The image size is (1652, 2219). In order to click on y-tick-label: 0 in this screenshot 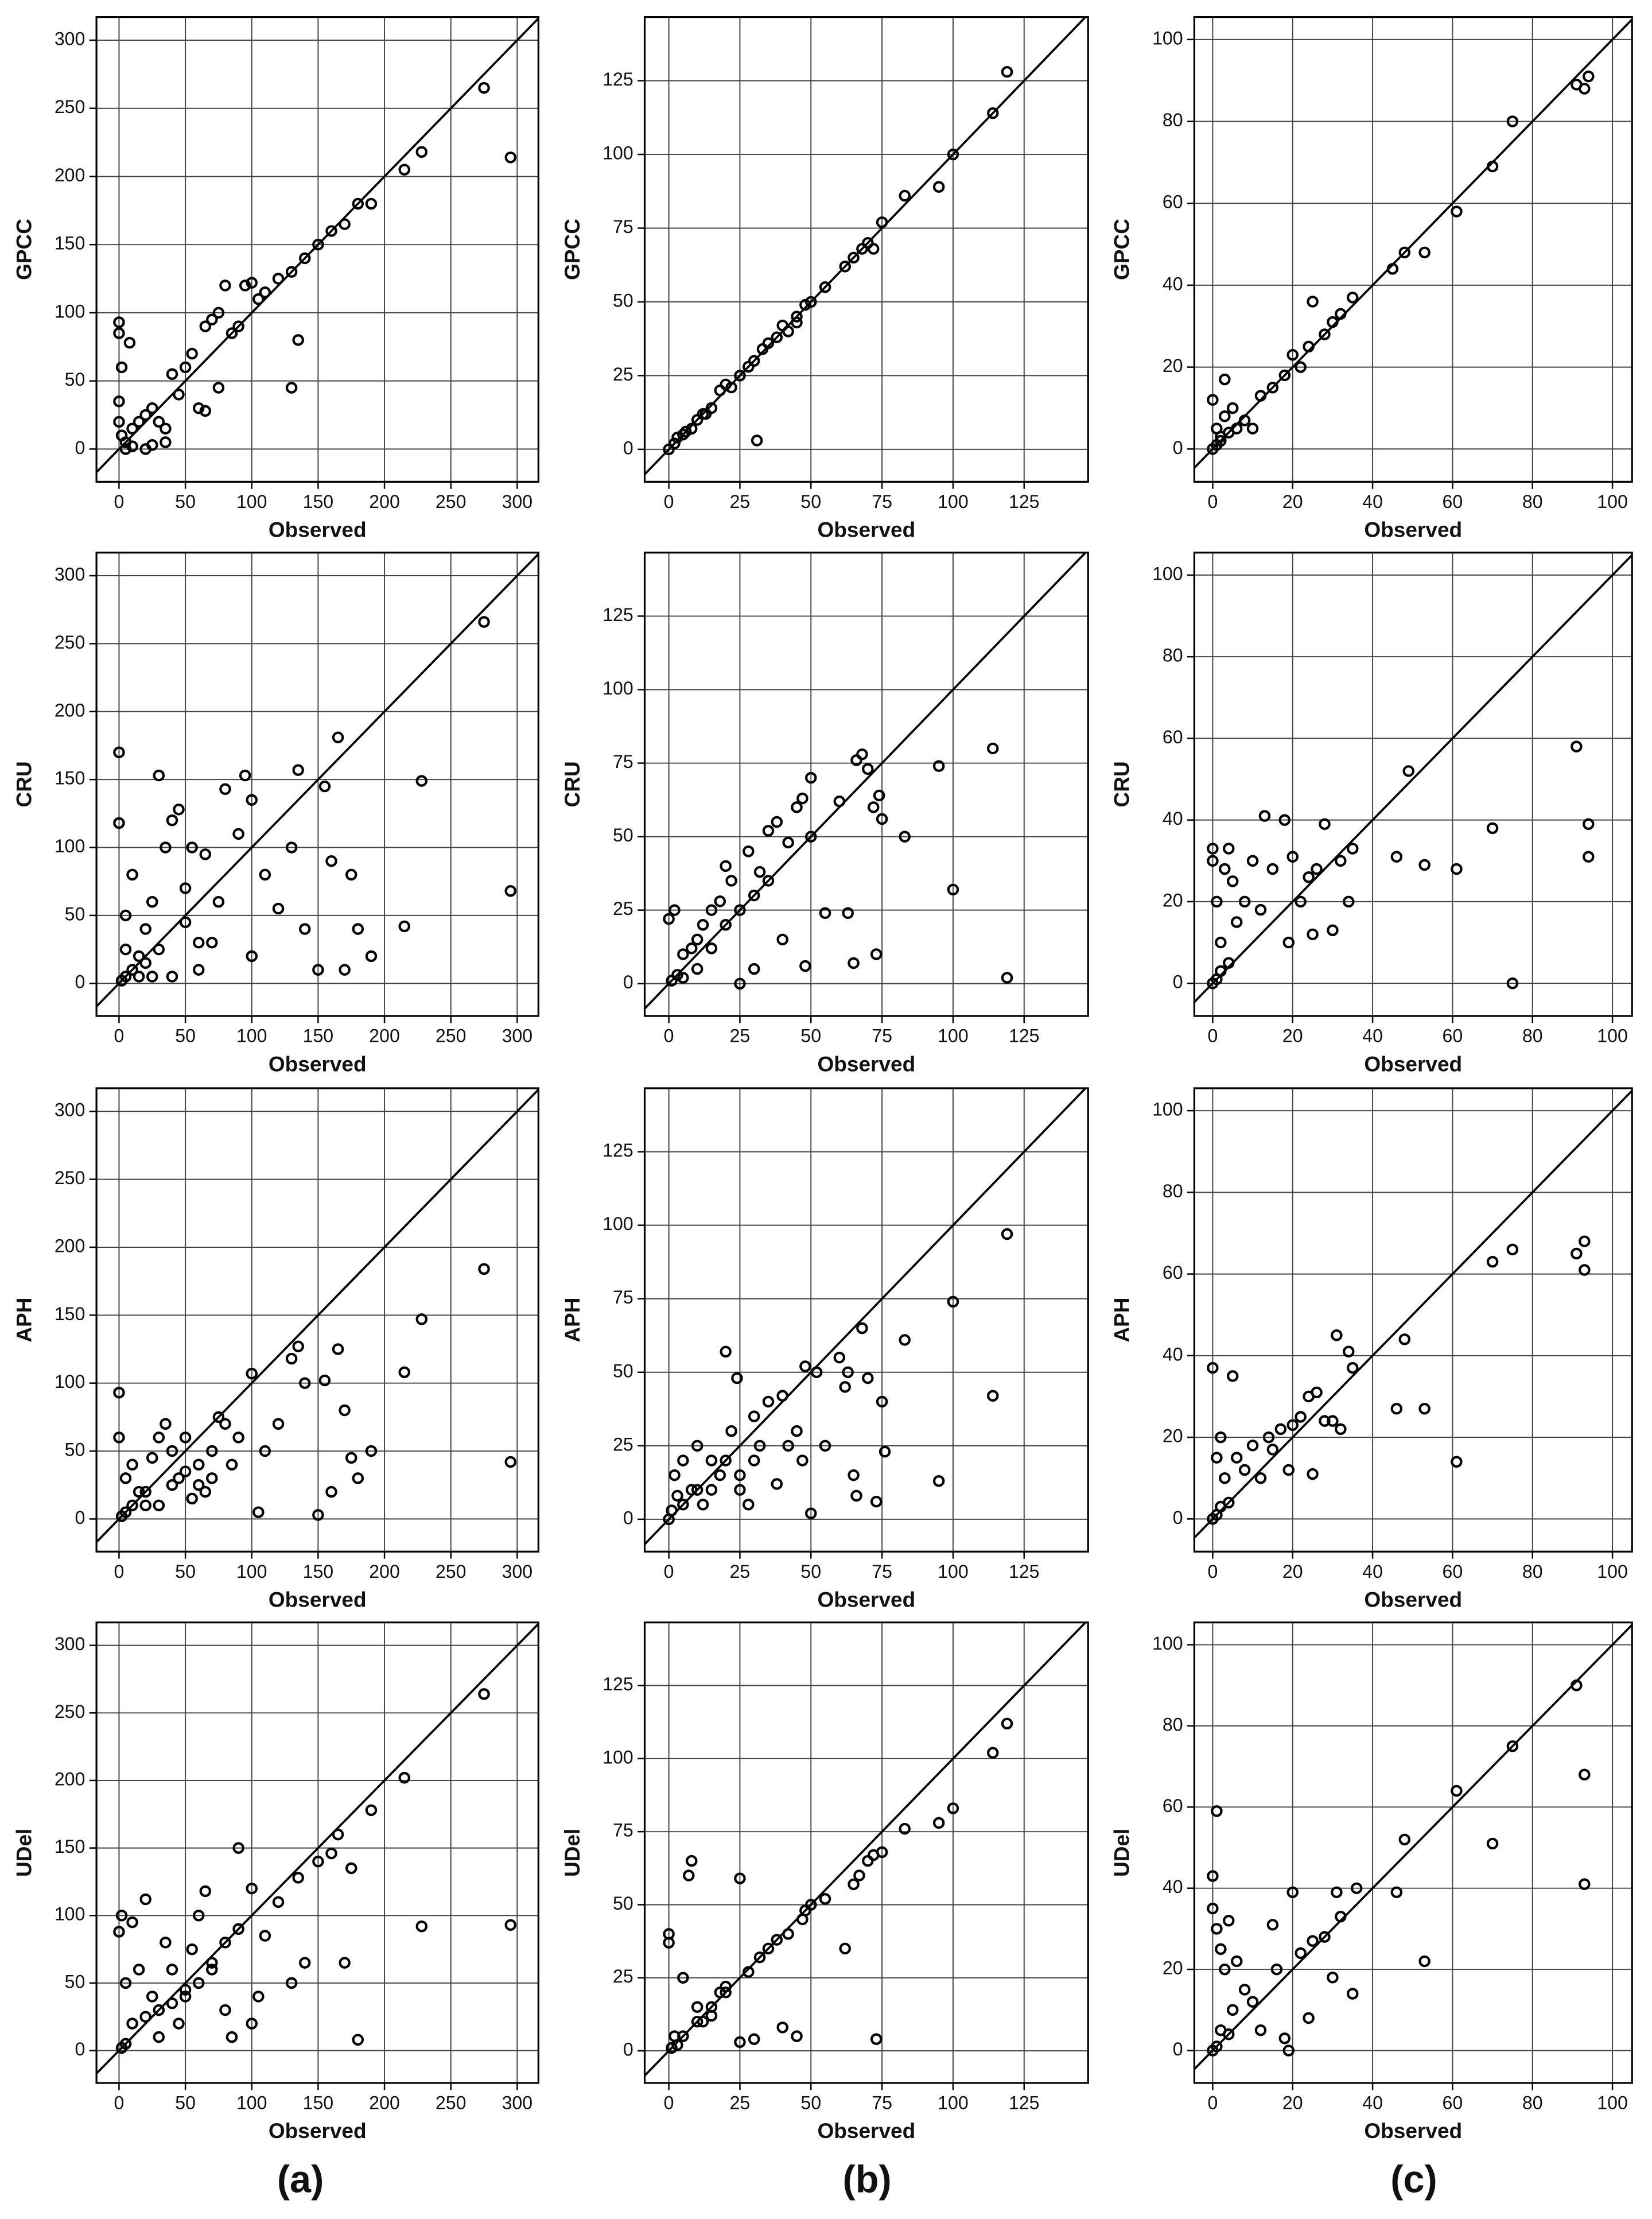, I will do `click(628, 2049)`.